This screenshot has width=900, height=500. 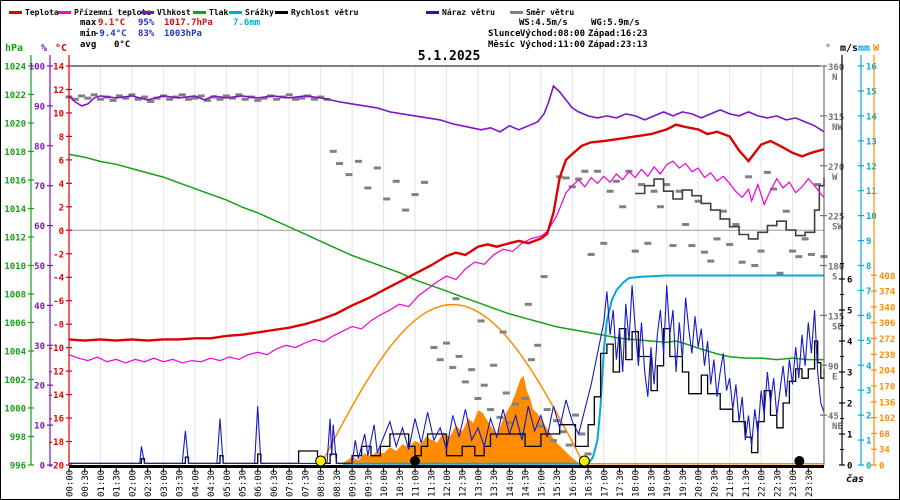 I want to click on svg-text: 10, so click(x=39, y=427).